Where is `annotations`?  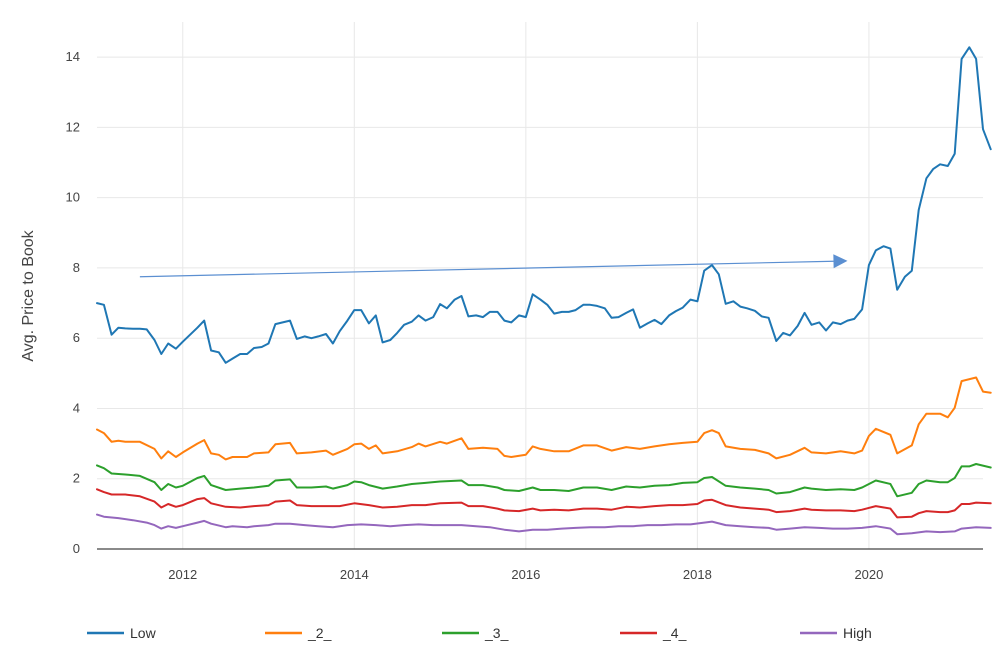 annotations is located at coordinates (493, 266).